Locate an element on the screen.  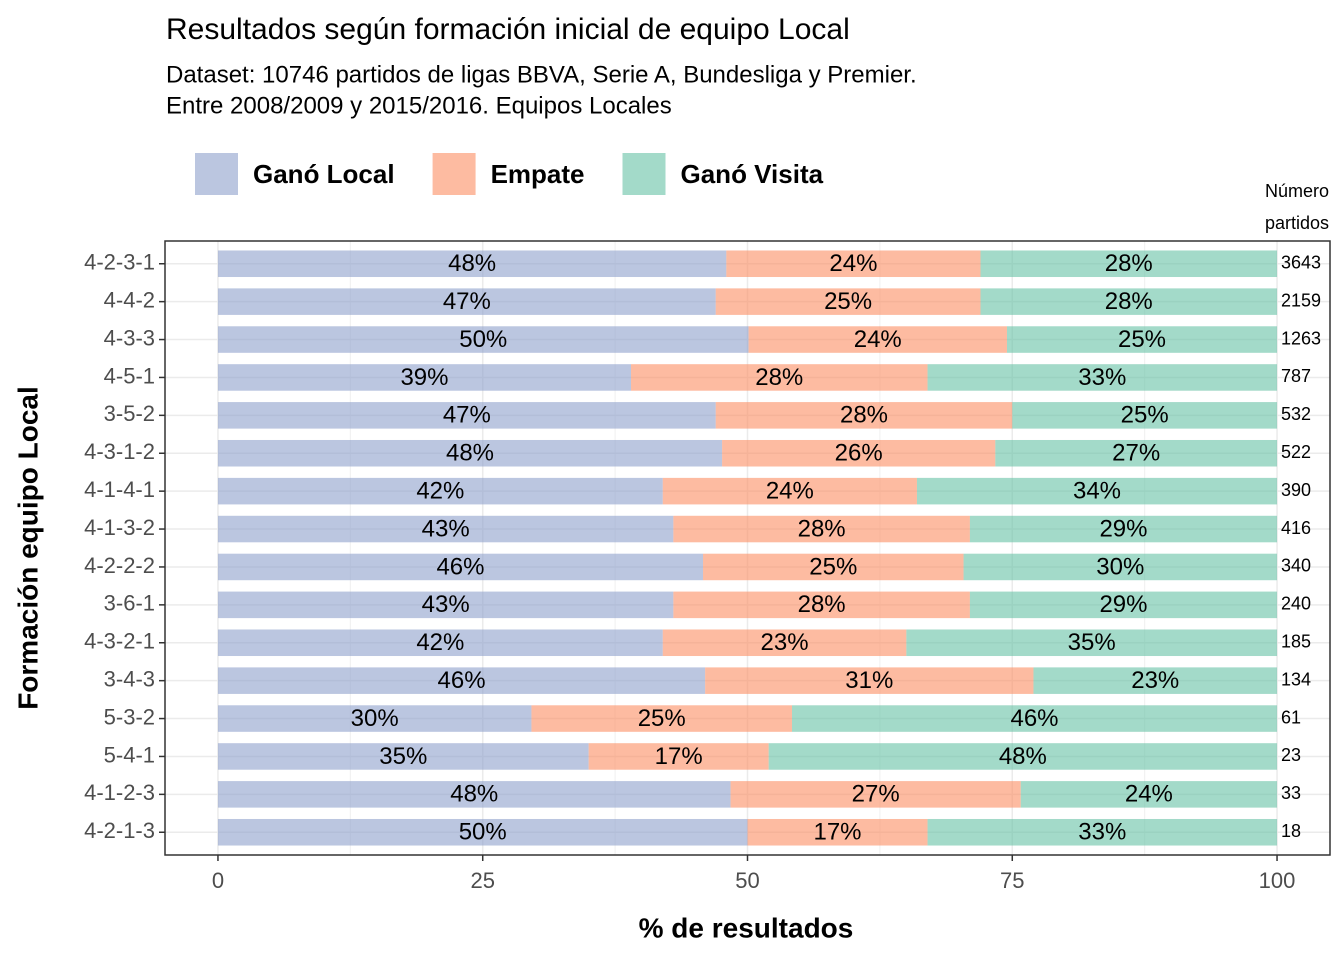
count-label: 240 is located at coordinates (1296, 604).